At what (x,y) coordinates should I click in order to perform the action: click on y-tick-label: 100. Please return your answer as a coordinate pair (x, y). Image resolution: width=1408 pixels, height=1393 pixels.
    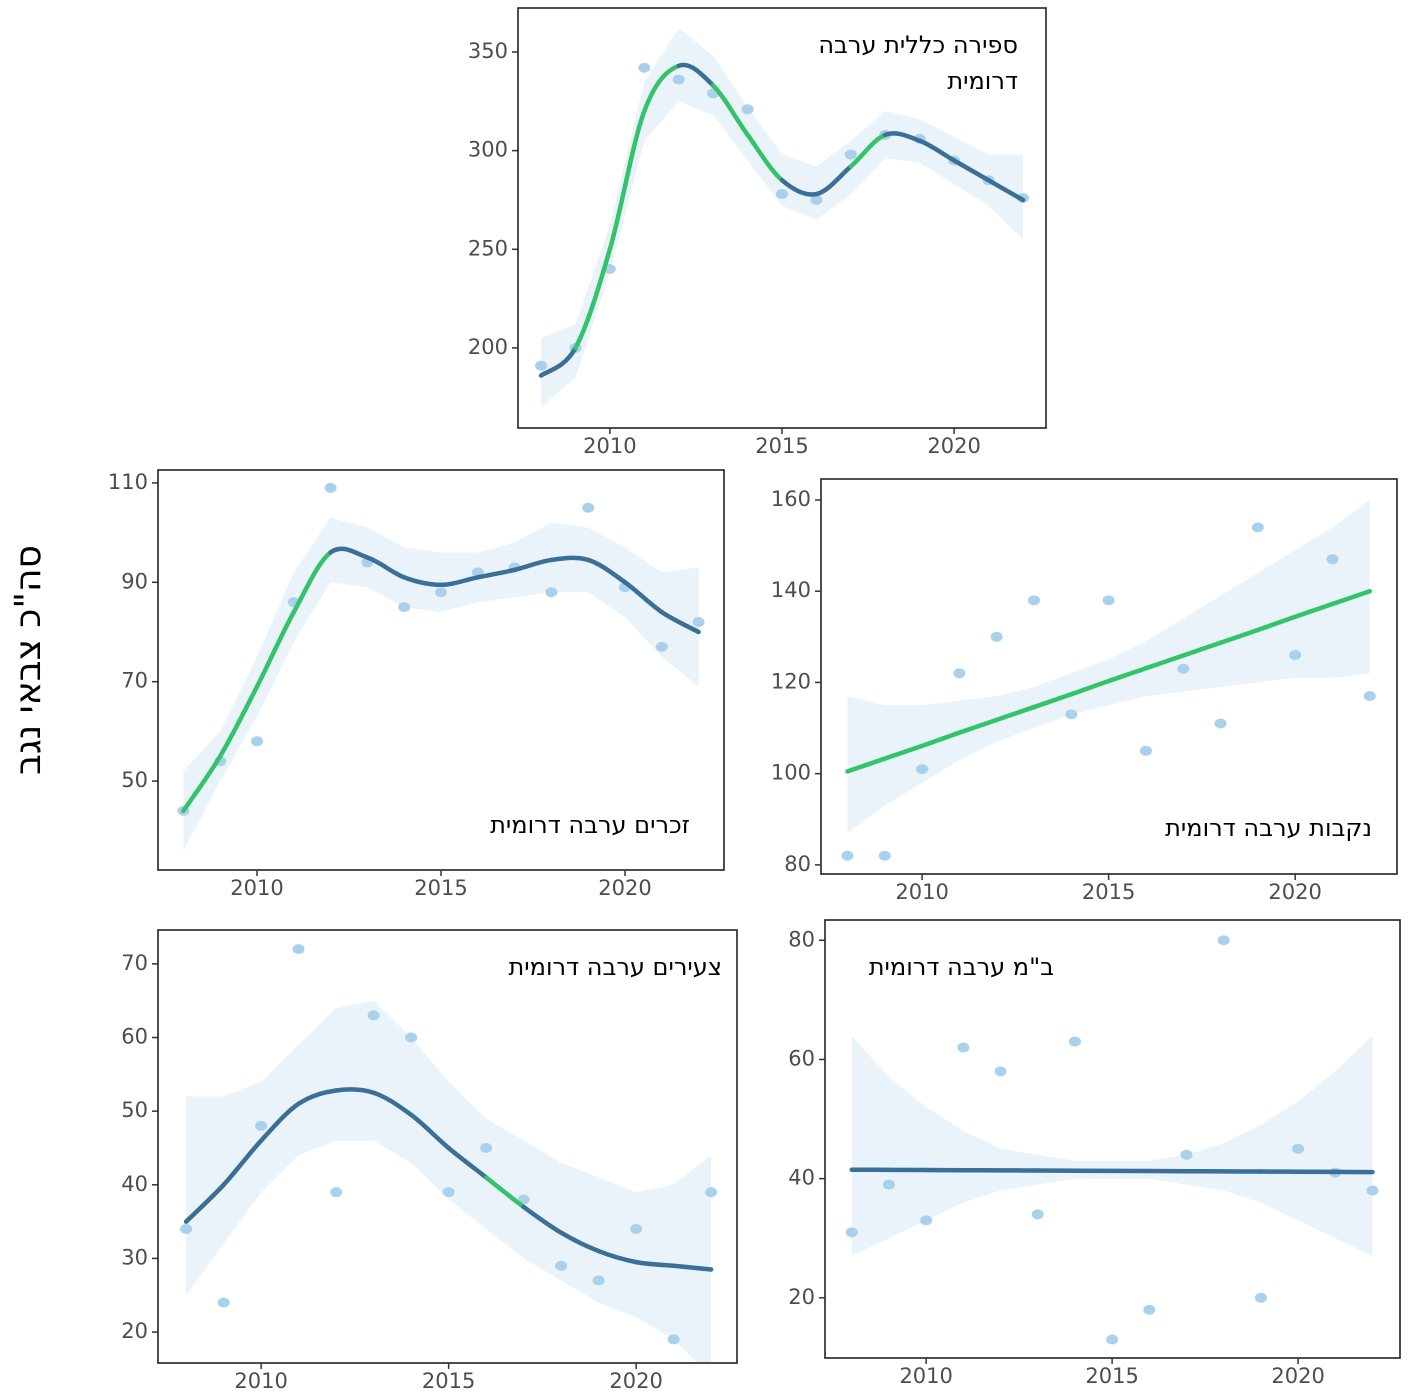
    Looking at the image, I should click on (791, 773).